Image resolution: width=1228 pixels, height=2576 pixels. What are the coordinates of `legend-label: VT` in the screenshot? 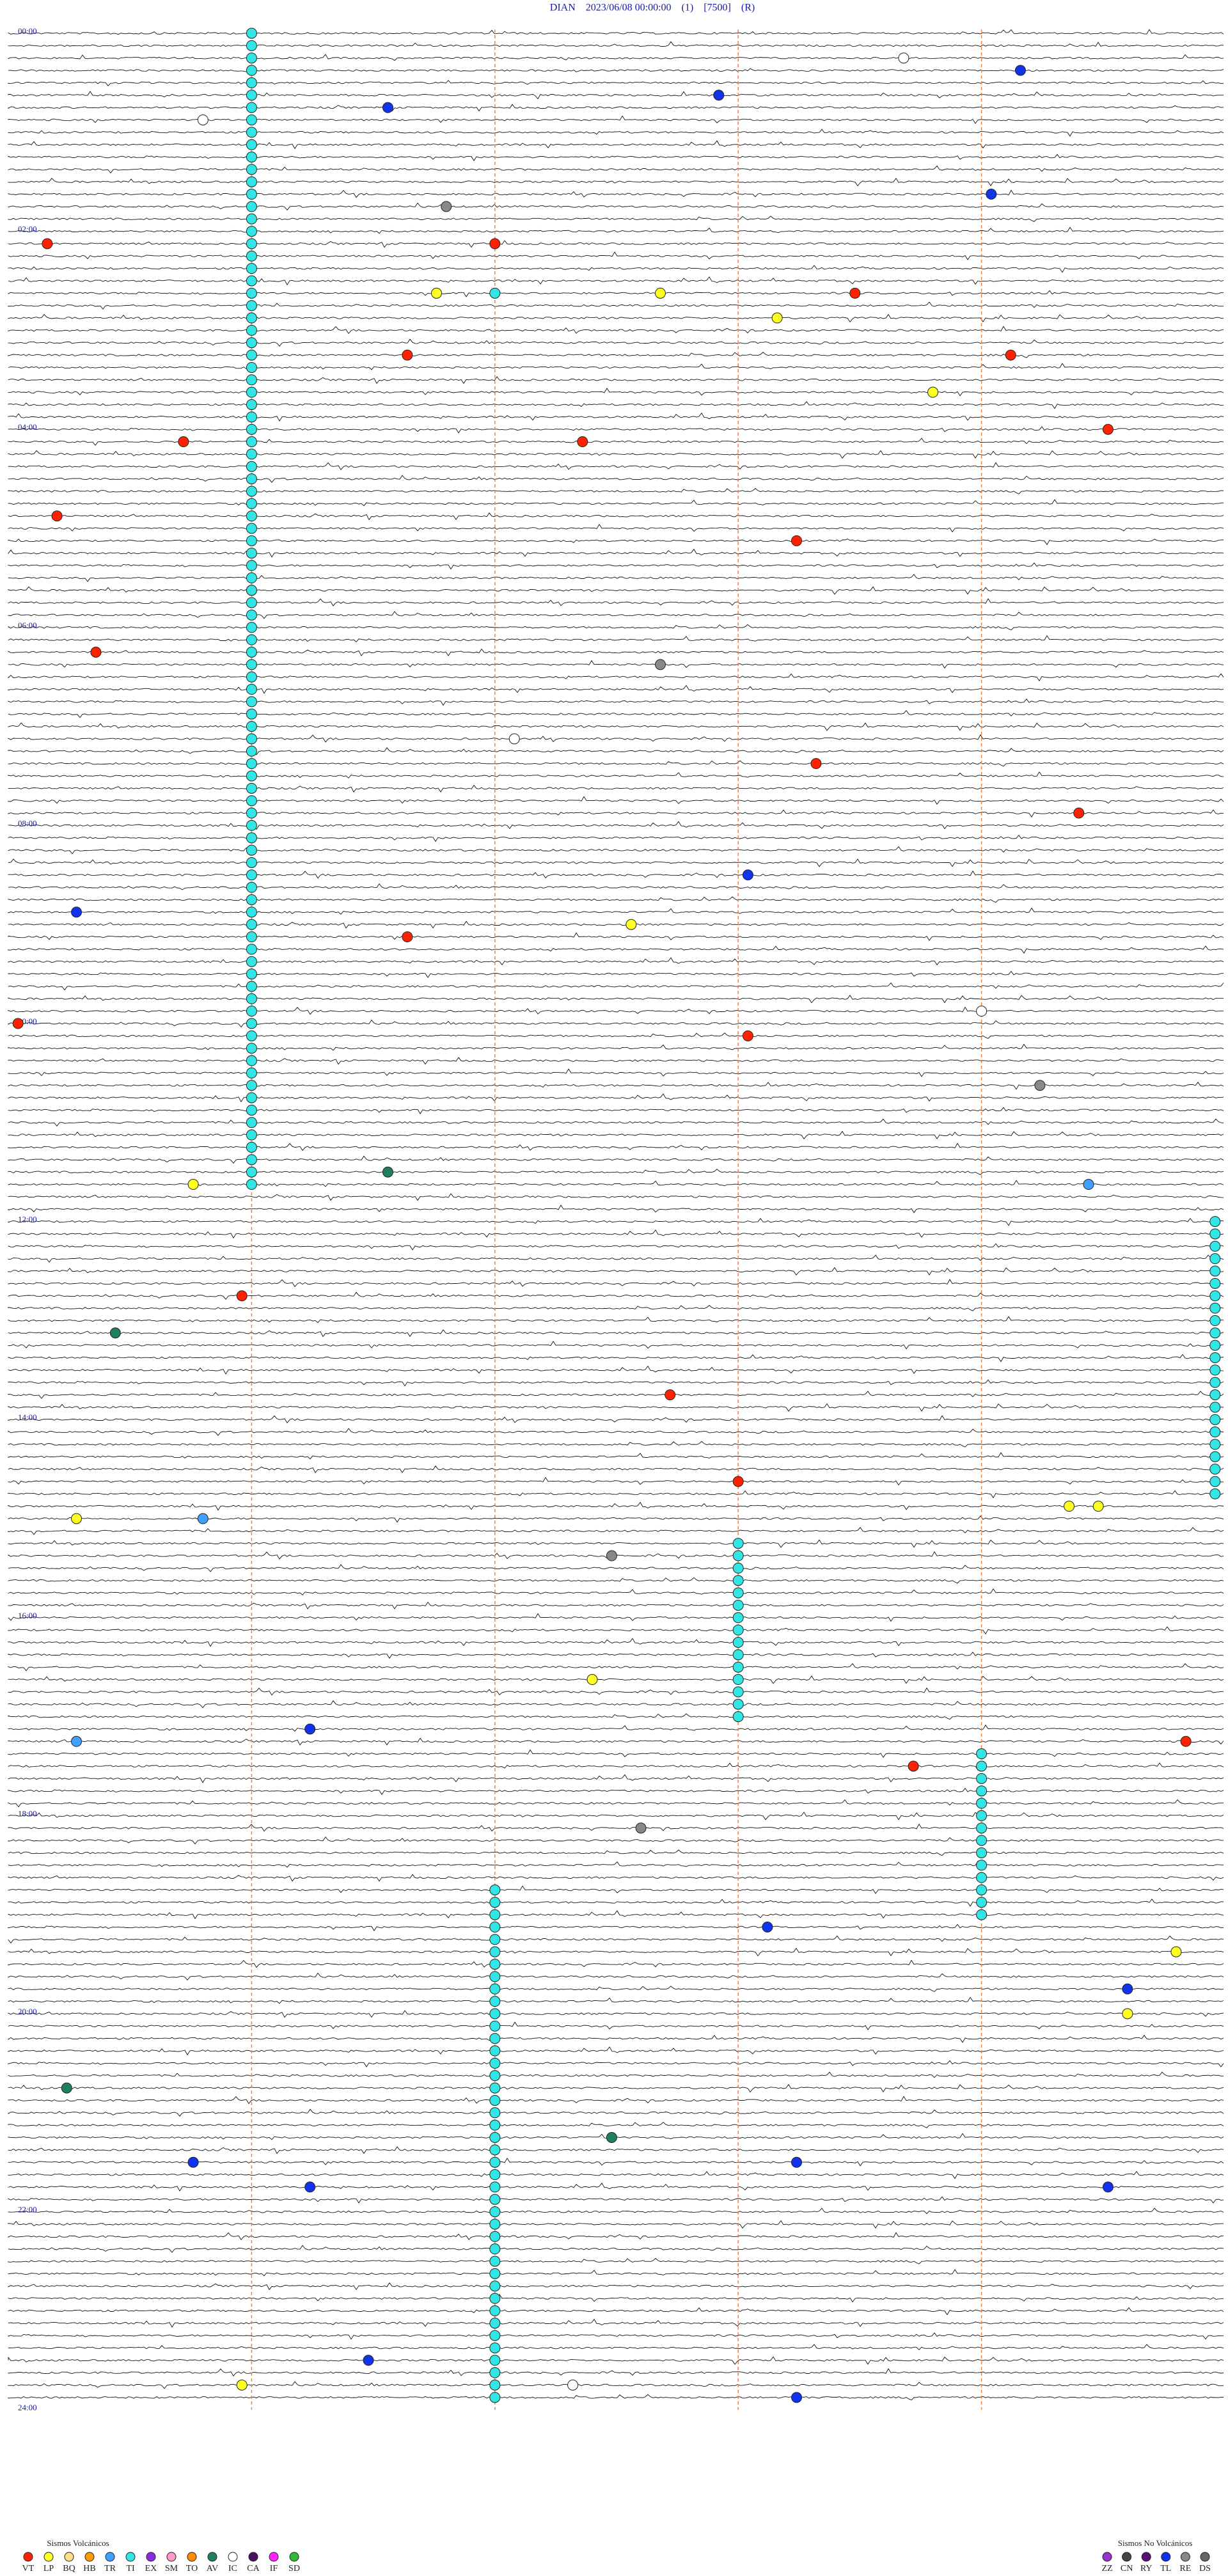 It's located at (28, 2568).